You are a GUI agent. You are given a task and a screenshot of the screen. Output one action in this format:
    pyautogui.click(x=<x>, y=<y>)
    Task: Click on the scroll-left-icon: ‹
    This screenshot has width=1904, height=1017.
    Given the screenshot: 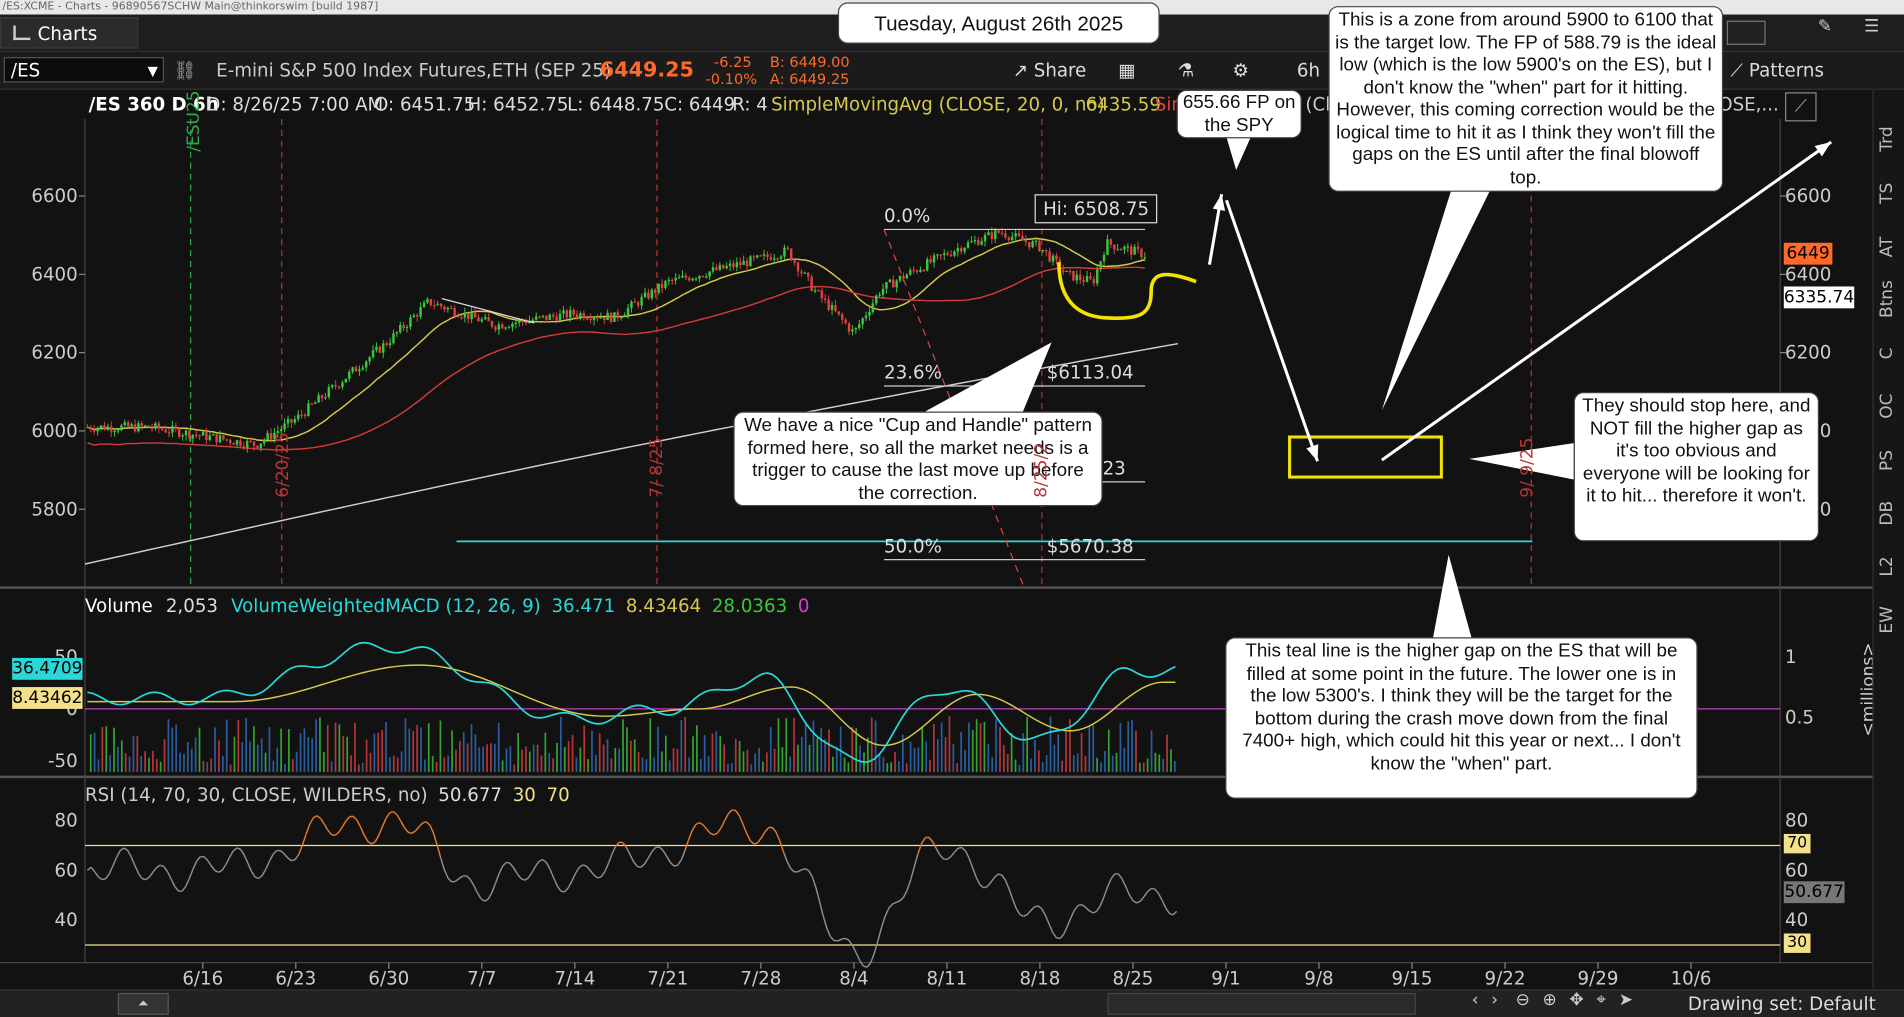 What is the action you would take?
    pyautogui.click(x=1475, y=1000)
    